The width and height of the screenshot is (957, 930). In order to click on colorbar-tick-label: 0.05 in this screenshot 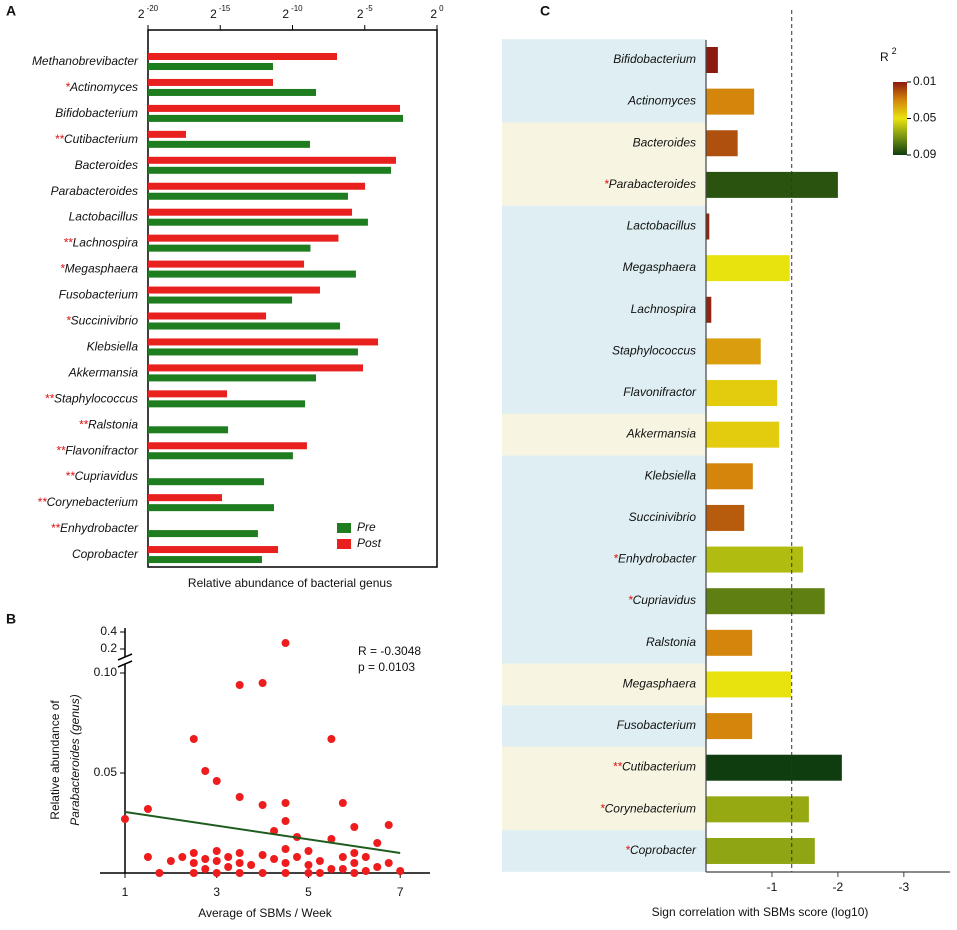, I will do `click(925, 118)`.